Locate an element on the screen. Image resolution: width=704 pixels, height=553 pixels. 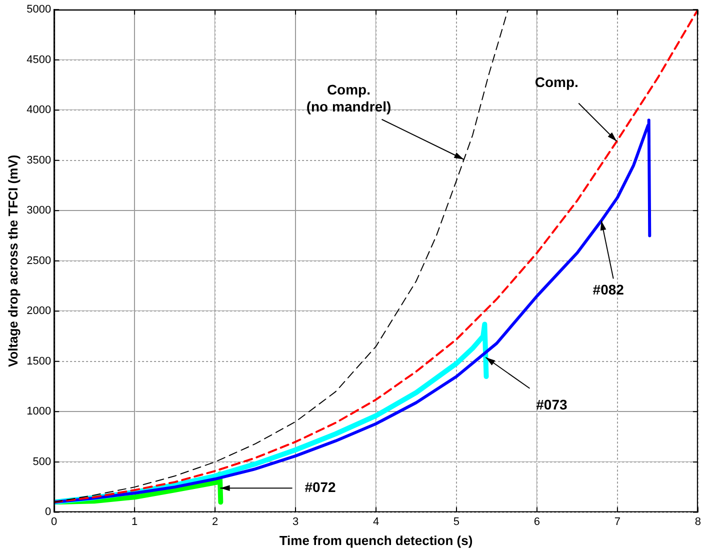
y-tick-label: 4000 is located at coordinates (39, 110).